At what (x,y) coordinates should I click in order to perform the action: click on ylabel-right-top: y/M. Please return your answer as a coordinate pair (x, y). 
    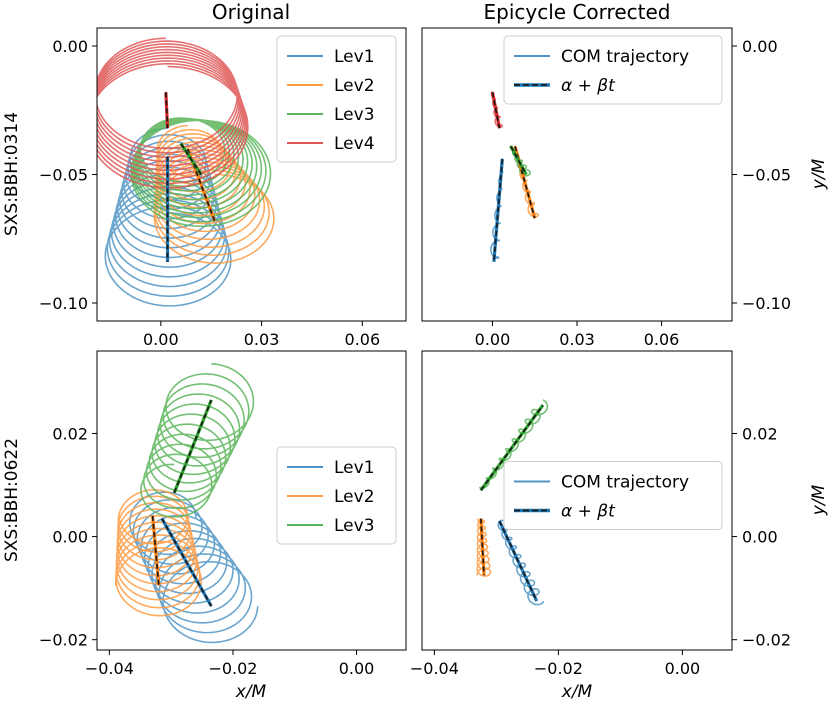
    Looking at the image, I should click on (819, 174).